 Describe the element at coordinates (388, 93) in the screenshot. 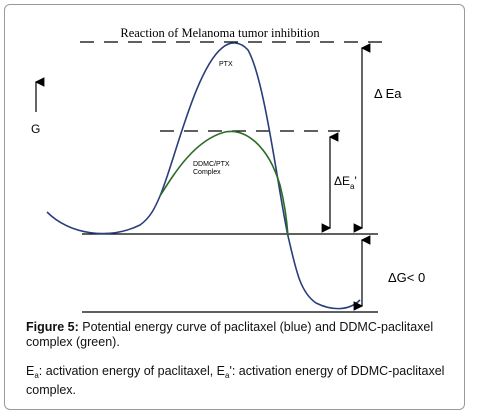

I see `delta-ea-label: Δ Ea` at that location.